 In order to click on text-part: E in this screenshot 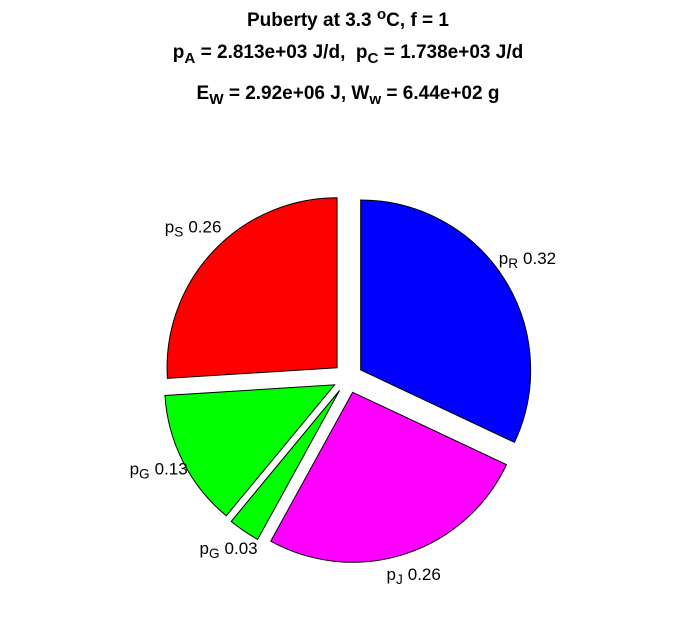, I will do `click(203, 93)`.